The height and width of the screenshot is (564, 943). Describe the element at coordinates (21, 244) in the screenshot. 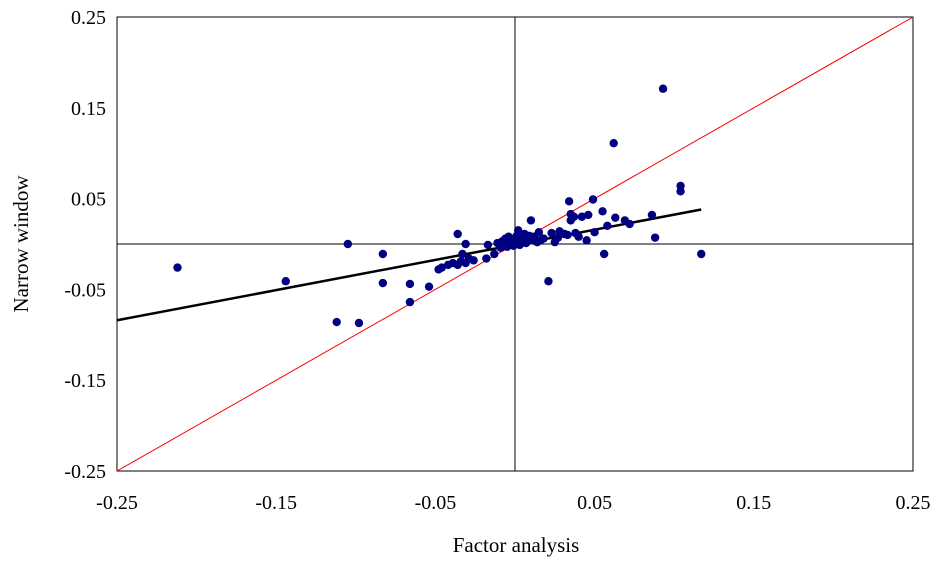

I see `y-axis-title: Narrow window` at that location.